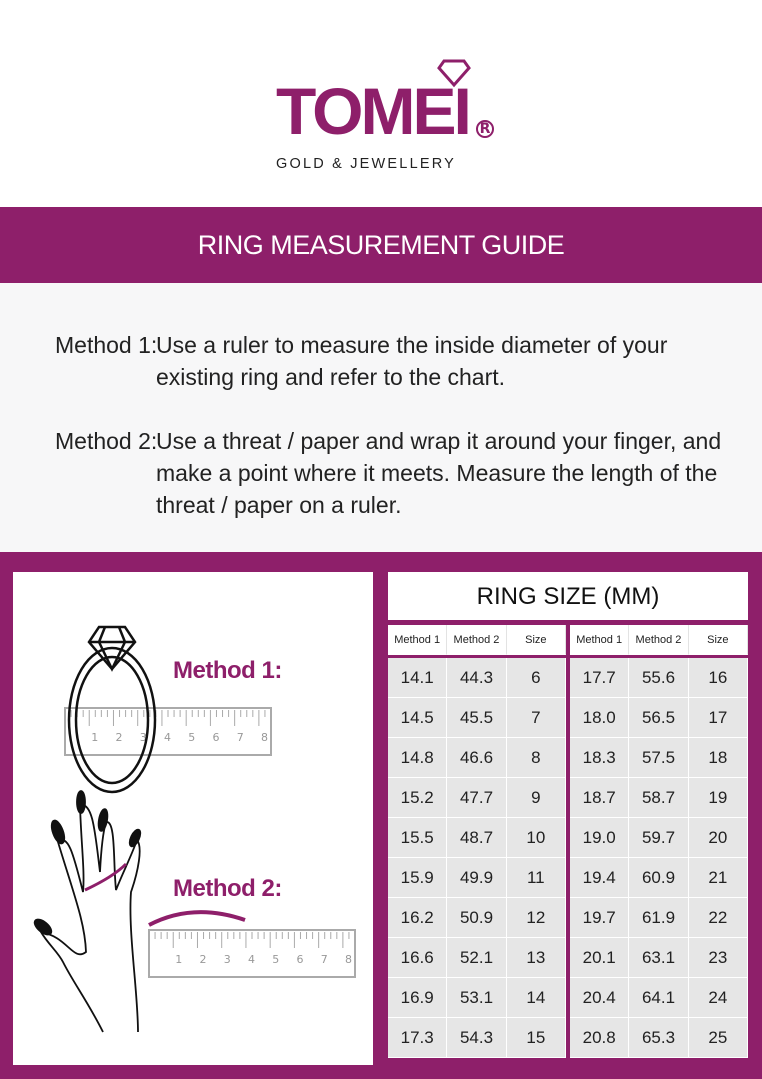 Image resolution: width=762 pixels, height=1079 pixels. I want to click on table-cell: 15.2, so click(418, 798).